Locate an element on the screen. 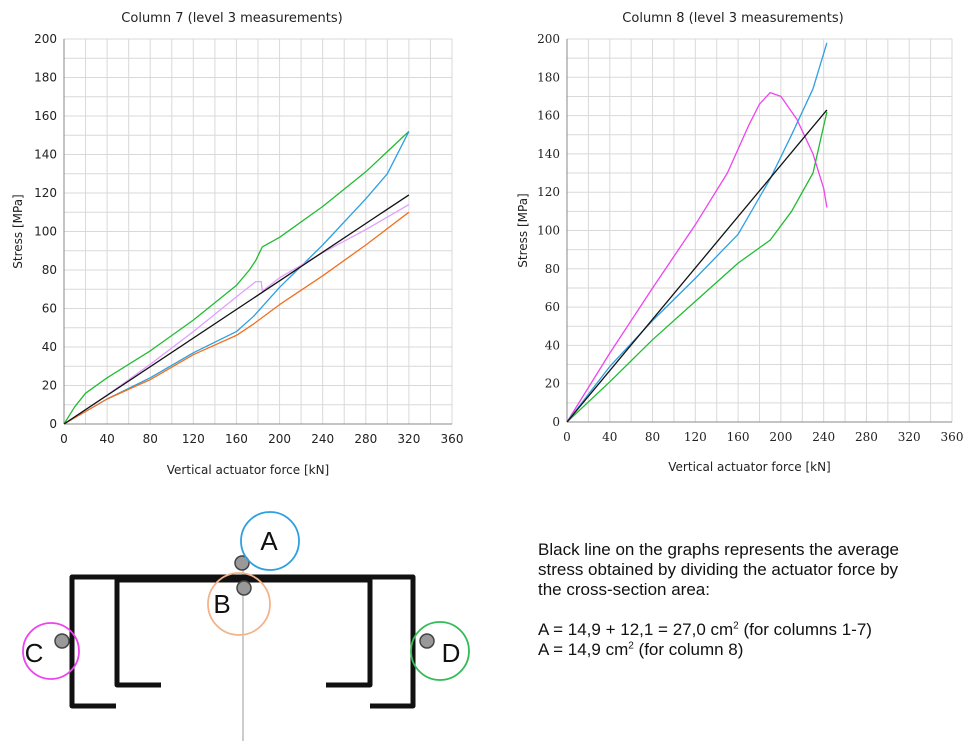 This screenshot has height=741, width=966. formula-2-sup: 2 is located at coordinates (631, 646).